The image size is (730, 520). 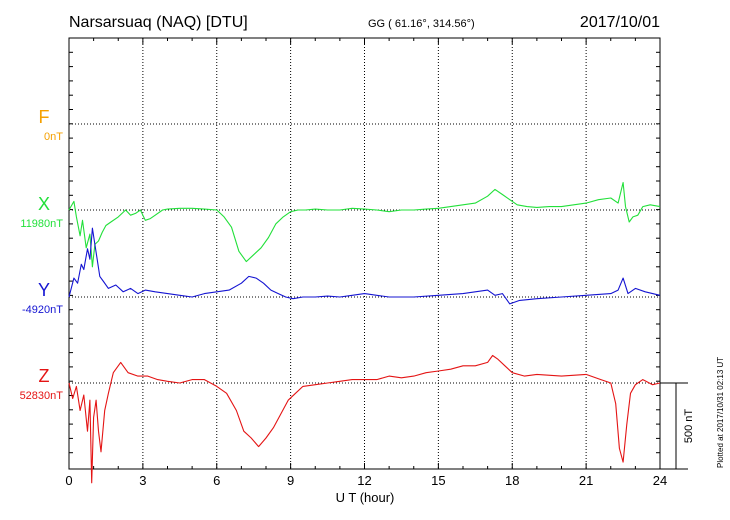 I want to click on series-baseline-x: 11980nT, so click(x=41, y=224).